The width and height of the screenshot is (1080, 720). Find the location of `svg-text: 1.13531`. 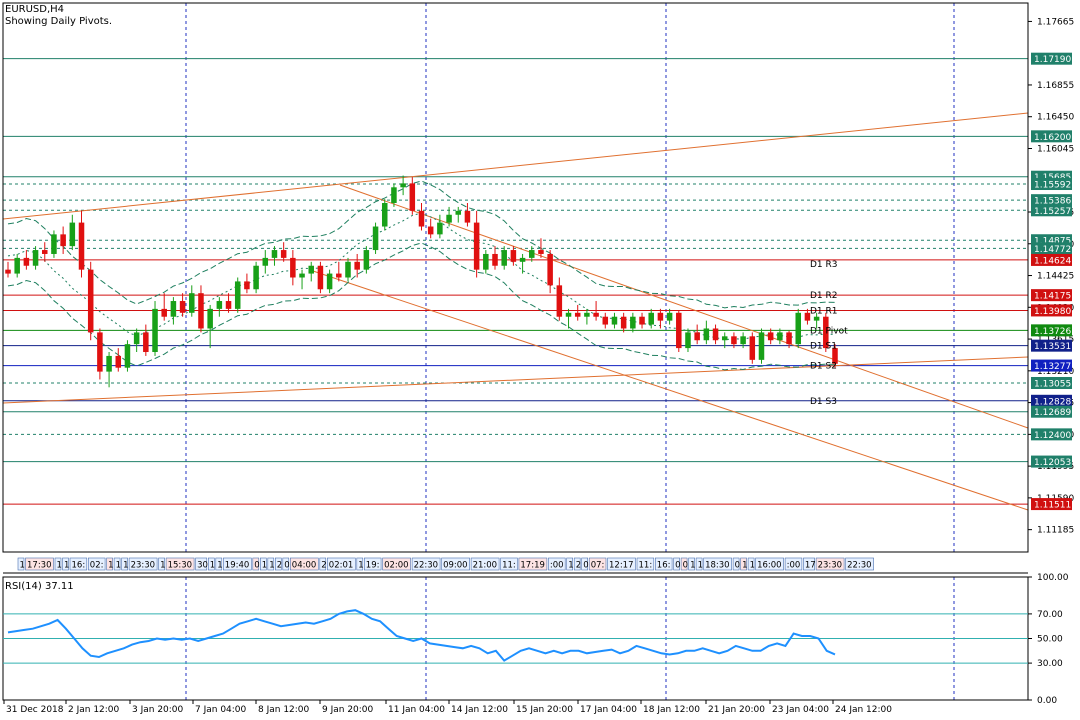

svg-text: 1.13531 is located at coordinates (1052, 347).